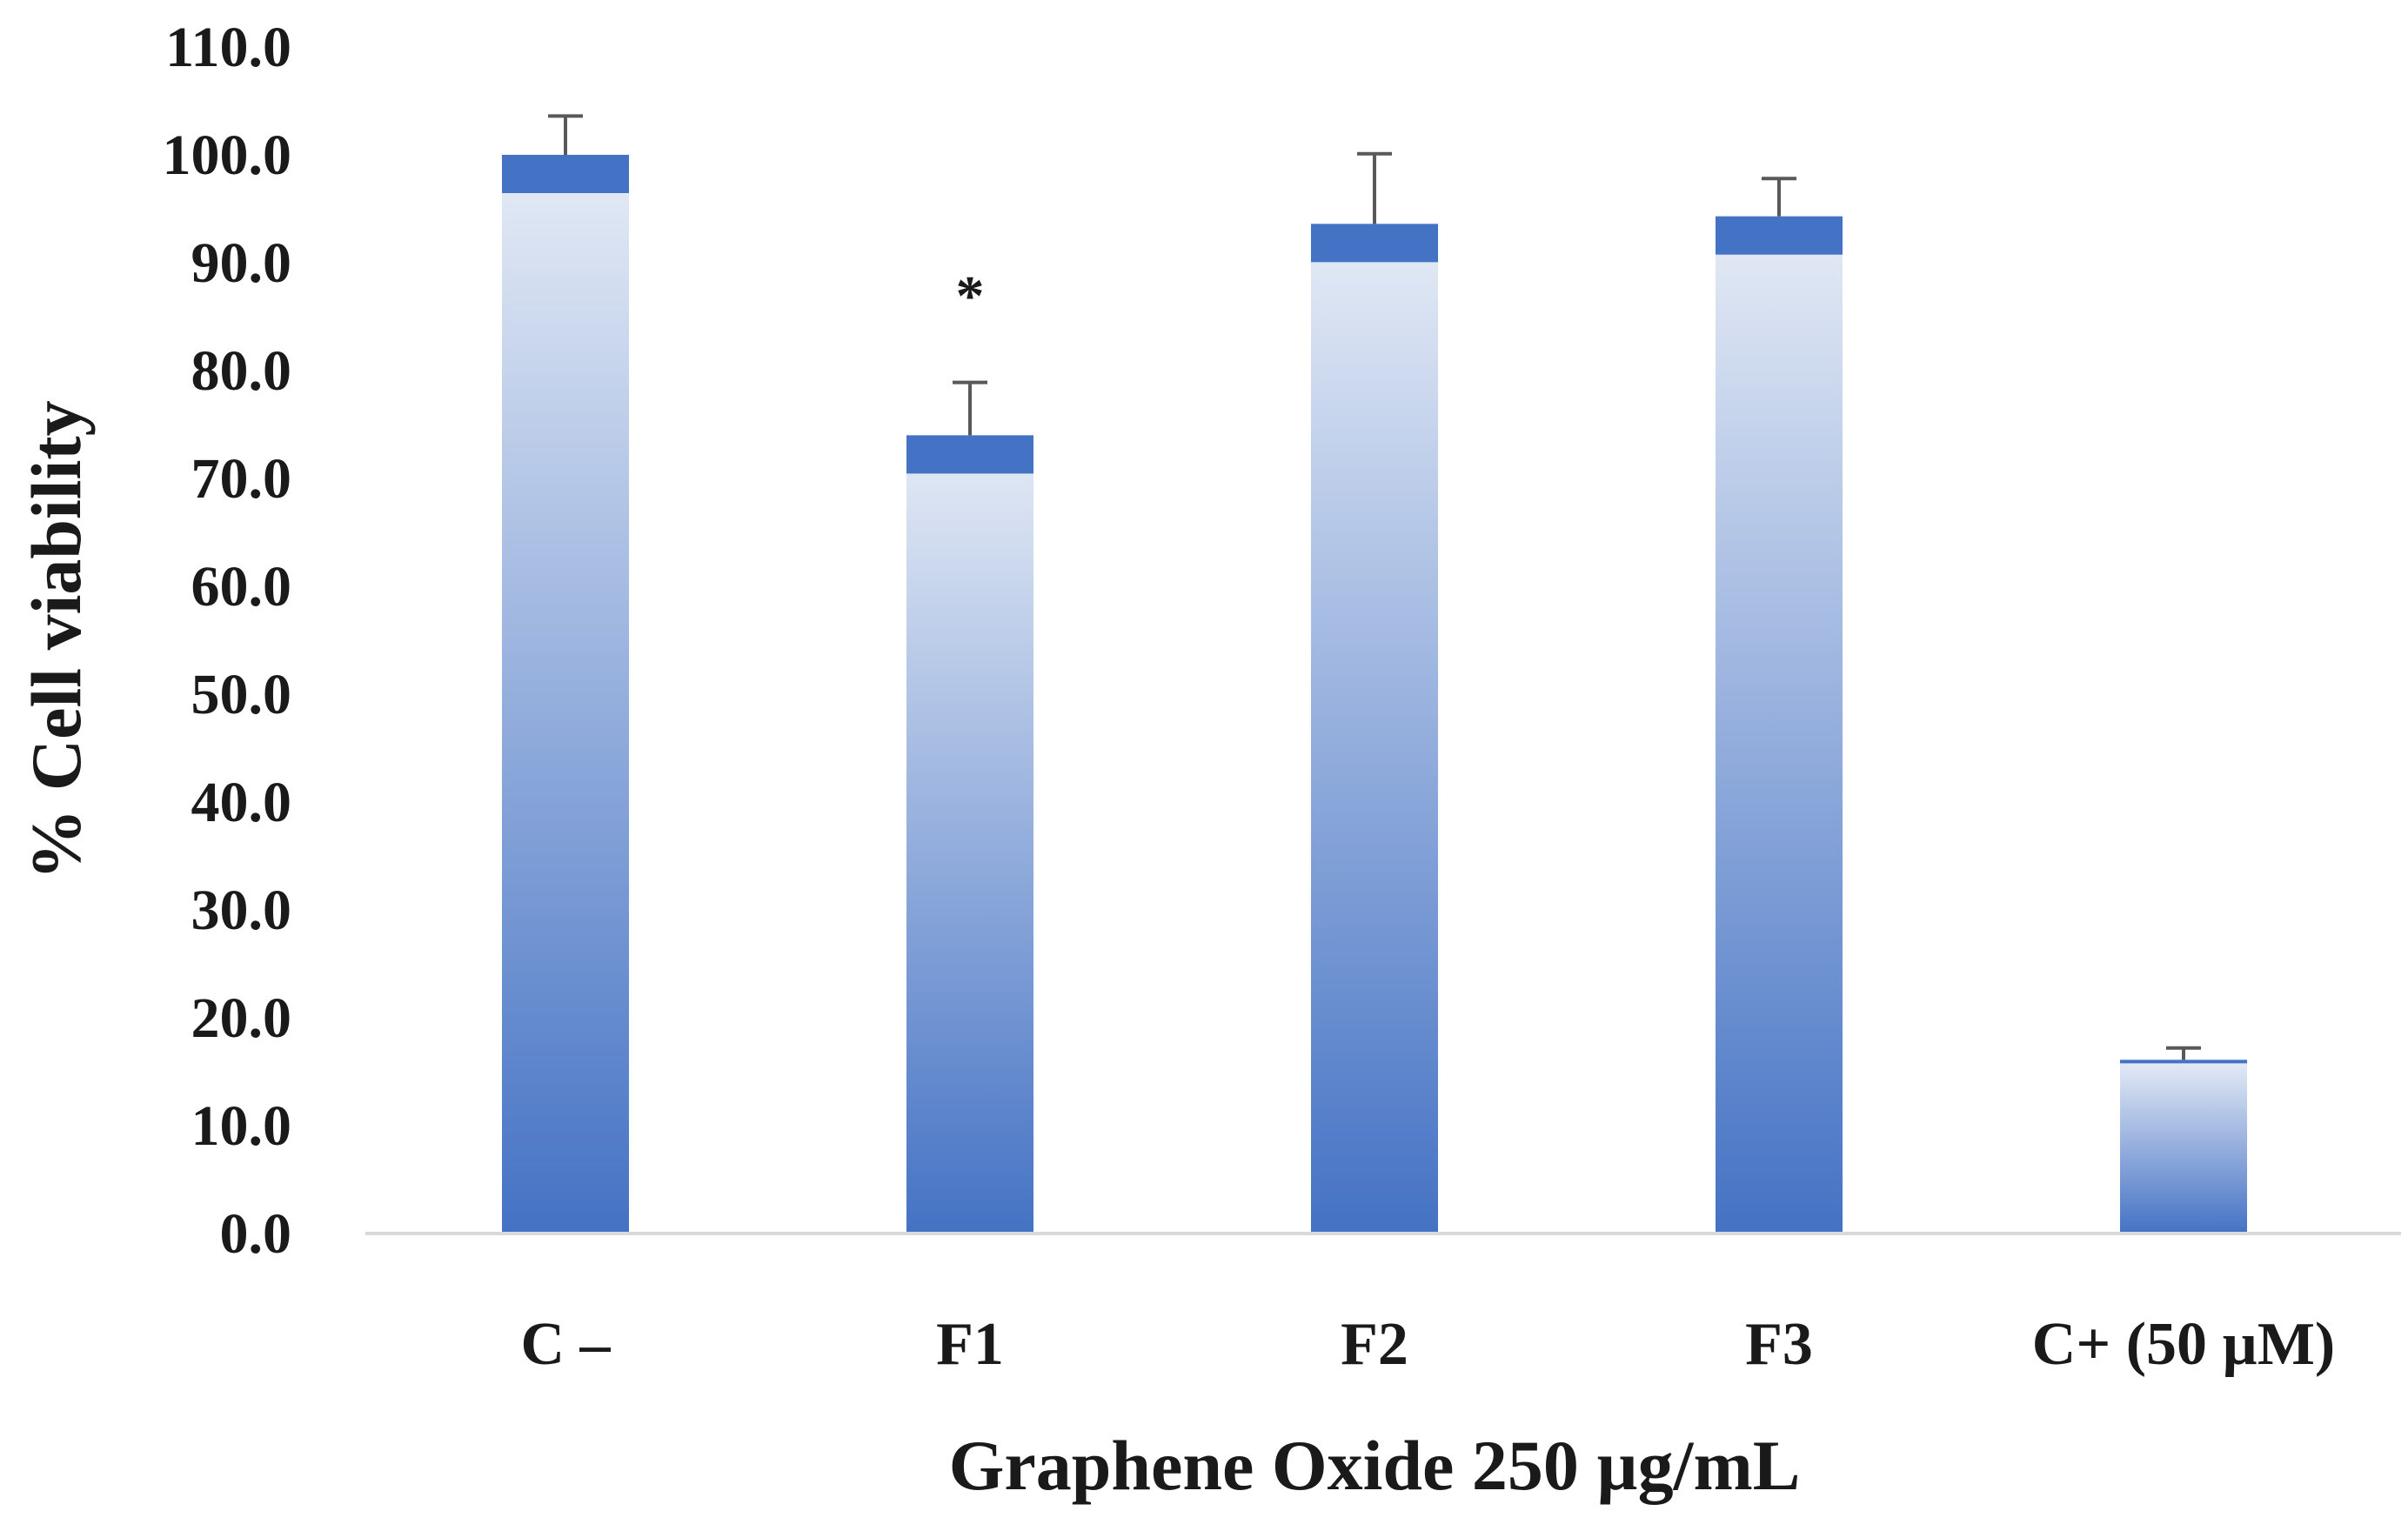 The height and width of the screenshot is (1531, 2408). Describe the element at coordinates (1374, 1344) in the screenshot. I see `x-category-label: F2` at that location.